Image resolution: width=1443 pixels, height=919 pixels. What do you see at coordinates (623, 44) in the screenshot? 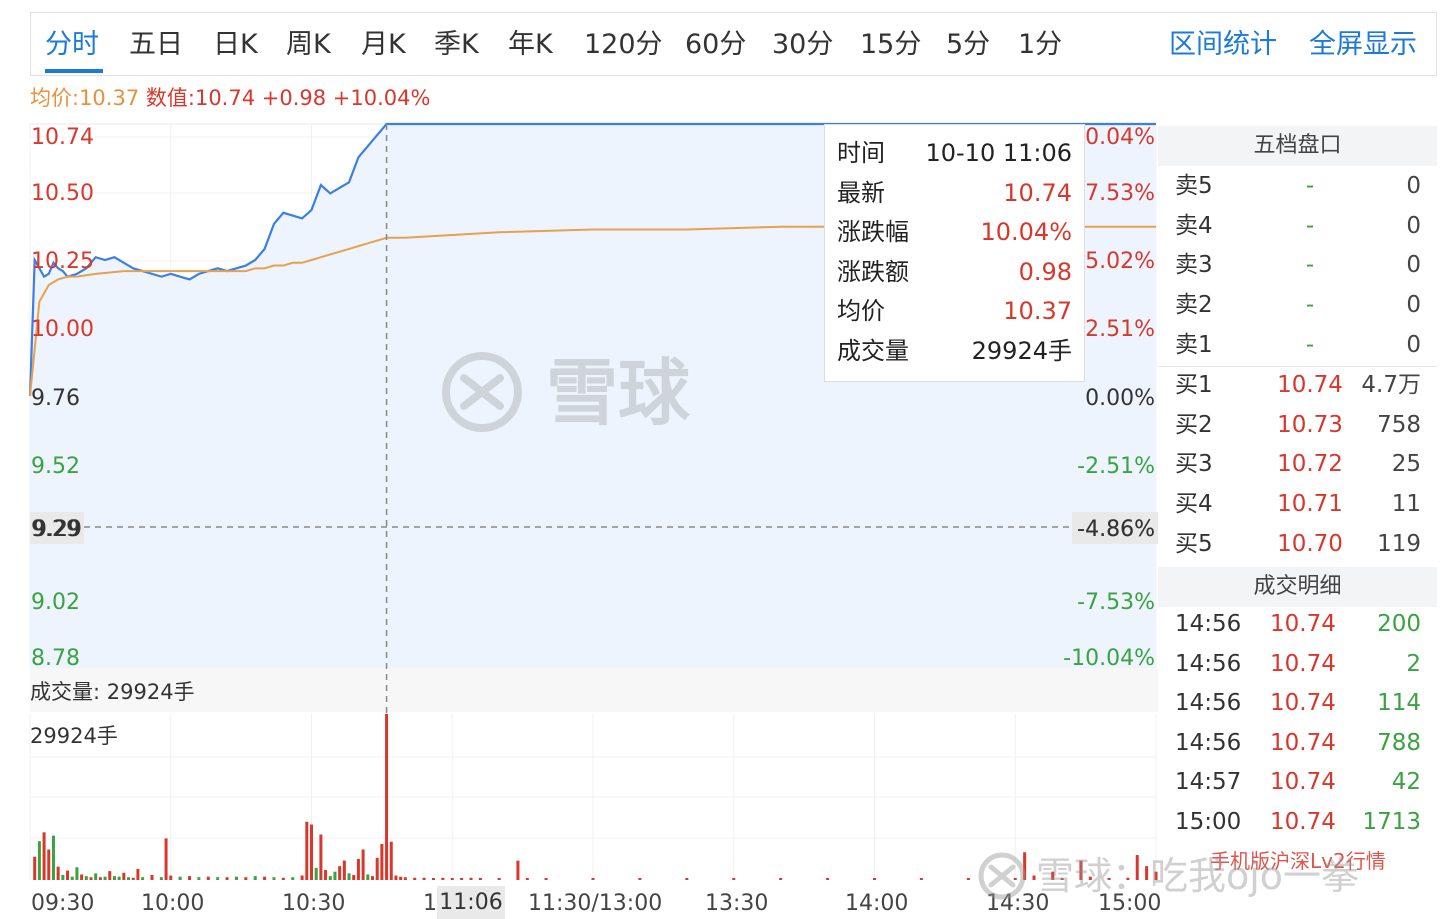
I see `tab-120min: 120分` at bounding box center [623, 44].